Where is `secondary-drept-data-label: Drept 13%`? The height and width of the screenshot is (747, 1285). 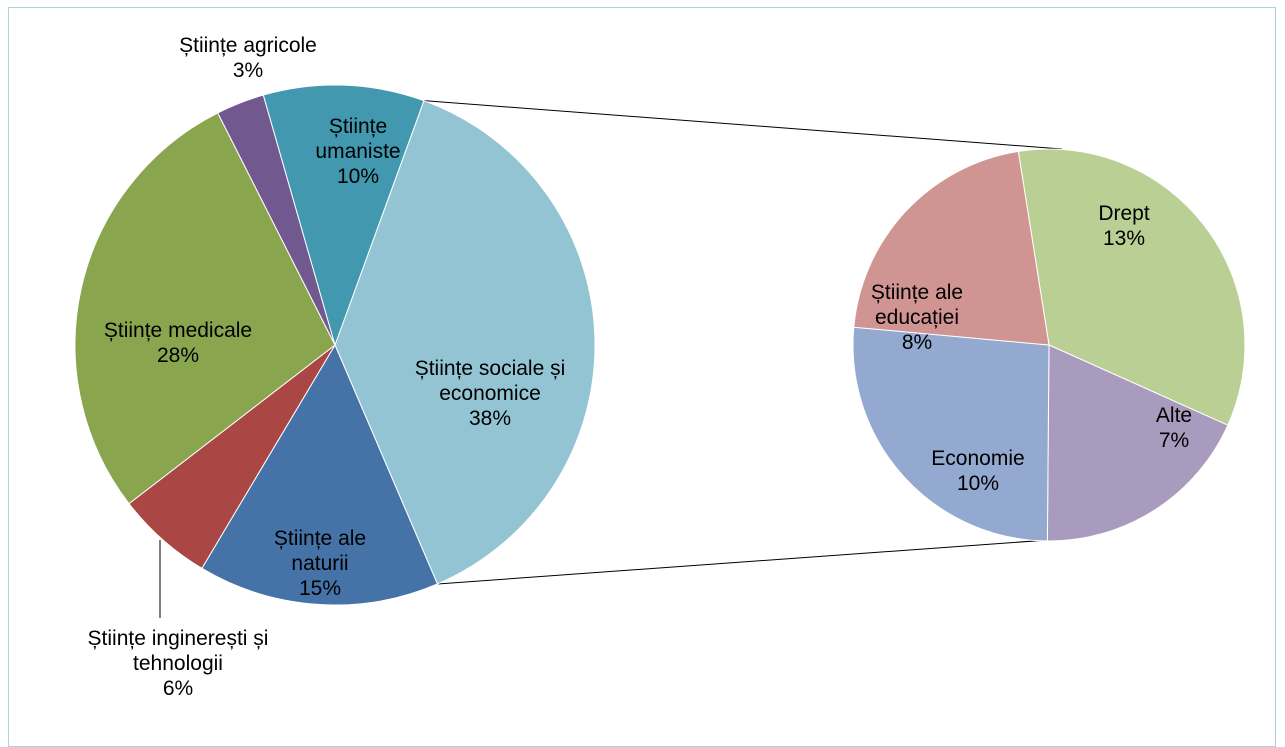
secondary-drept-data-label: Drept 13% is located at coordinates (1124, 226).